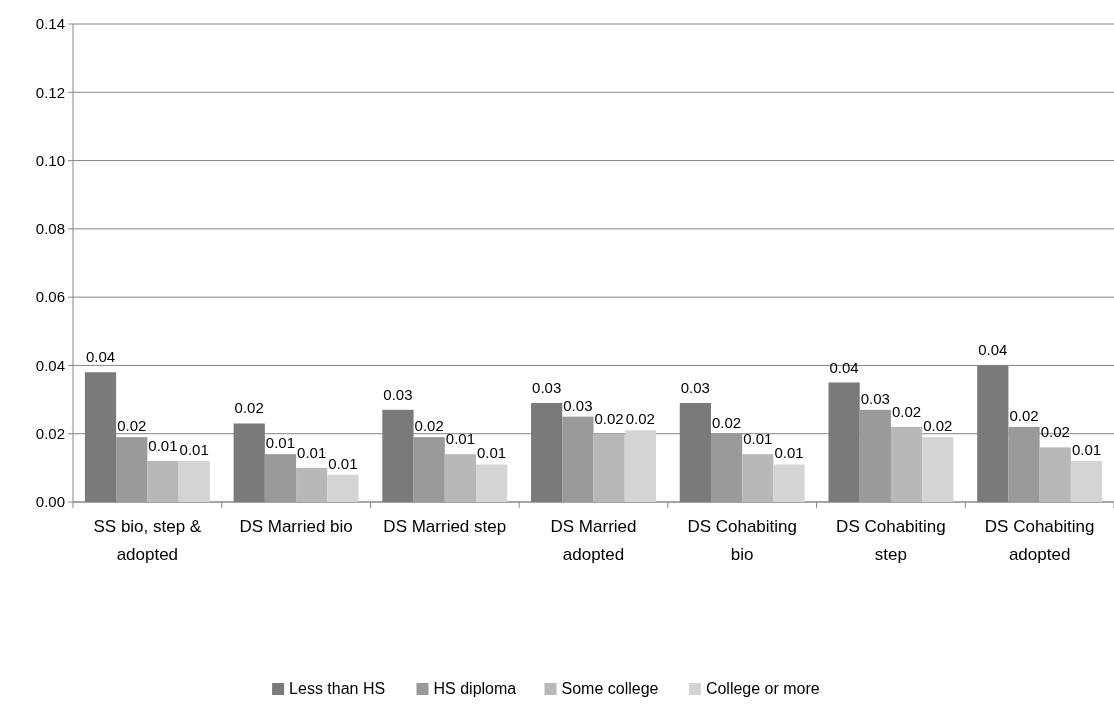 The width and height of the screenshot is (1114, 722). I want to click on x-tick-label: DS Cohabiting bio, so click(742, 540).